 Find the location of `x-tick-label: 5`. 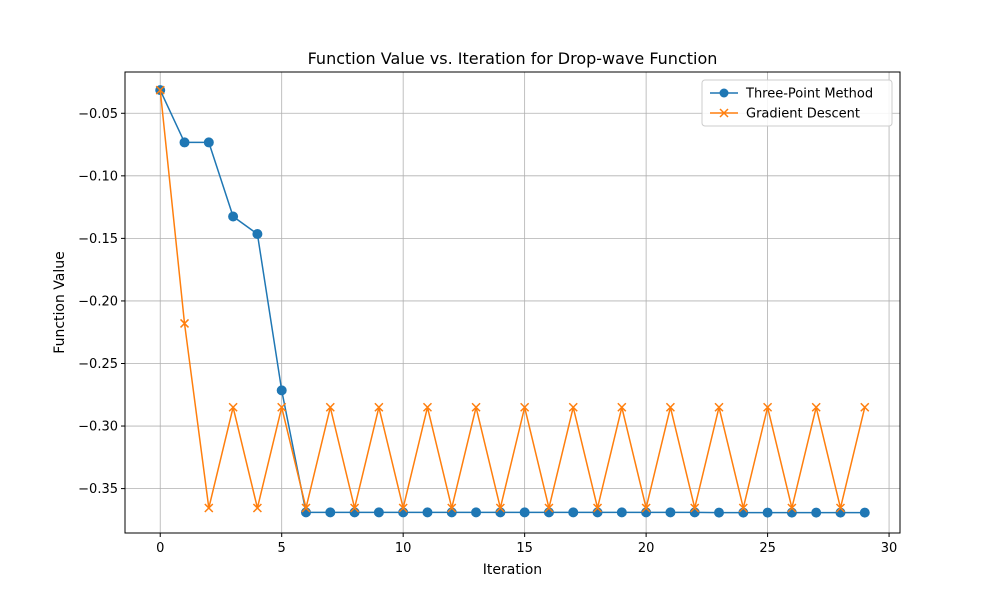

x-tick-label: 5 is located at coordinates (282, 548).